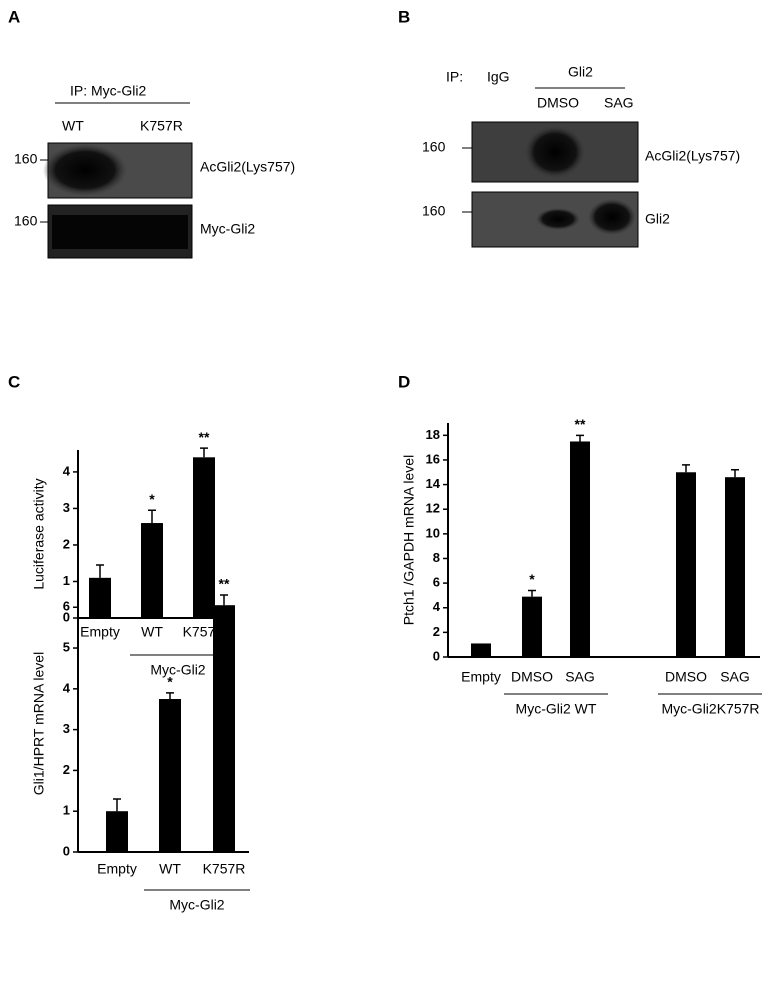 The width and height of the screenshot is (762, 1002). Describe the element at coordinates (619, 103) in the screenshot. I see `lane-label: SAG` at that location.